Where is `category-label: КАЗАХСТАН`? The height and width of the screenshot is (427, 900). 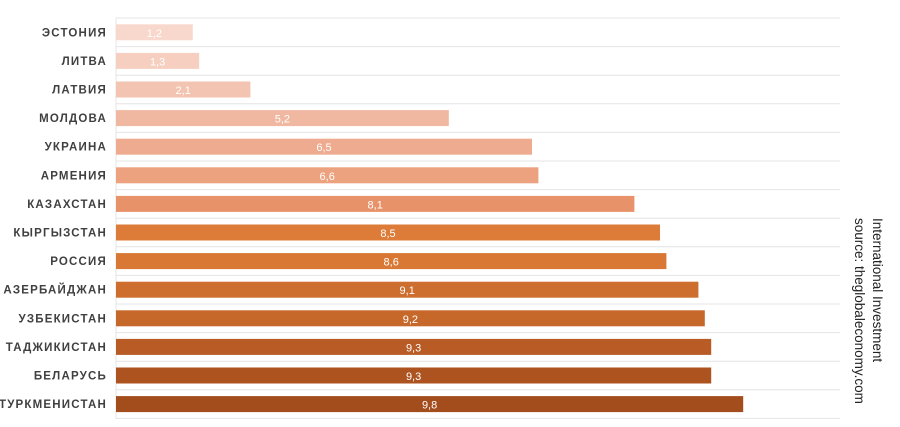
category-label: КАЗАХСТАН is located at coordinates (67, 205).